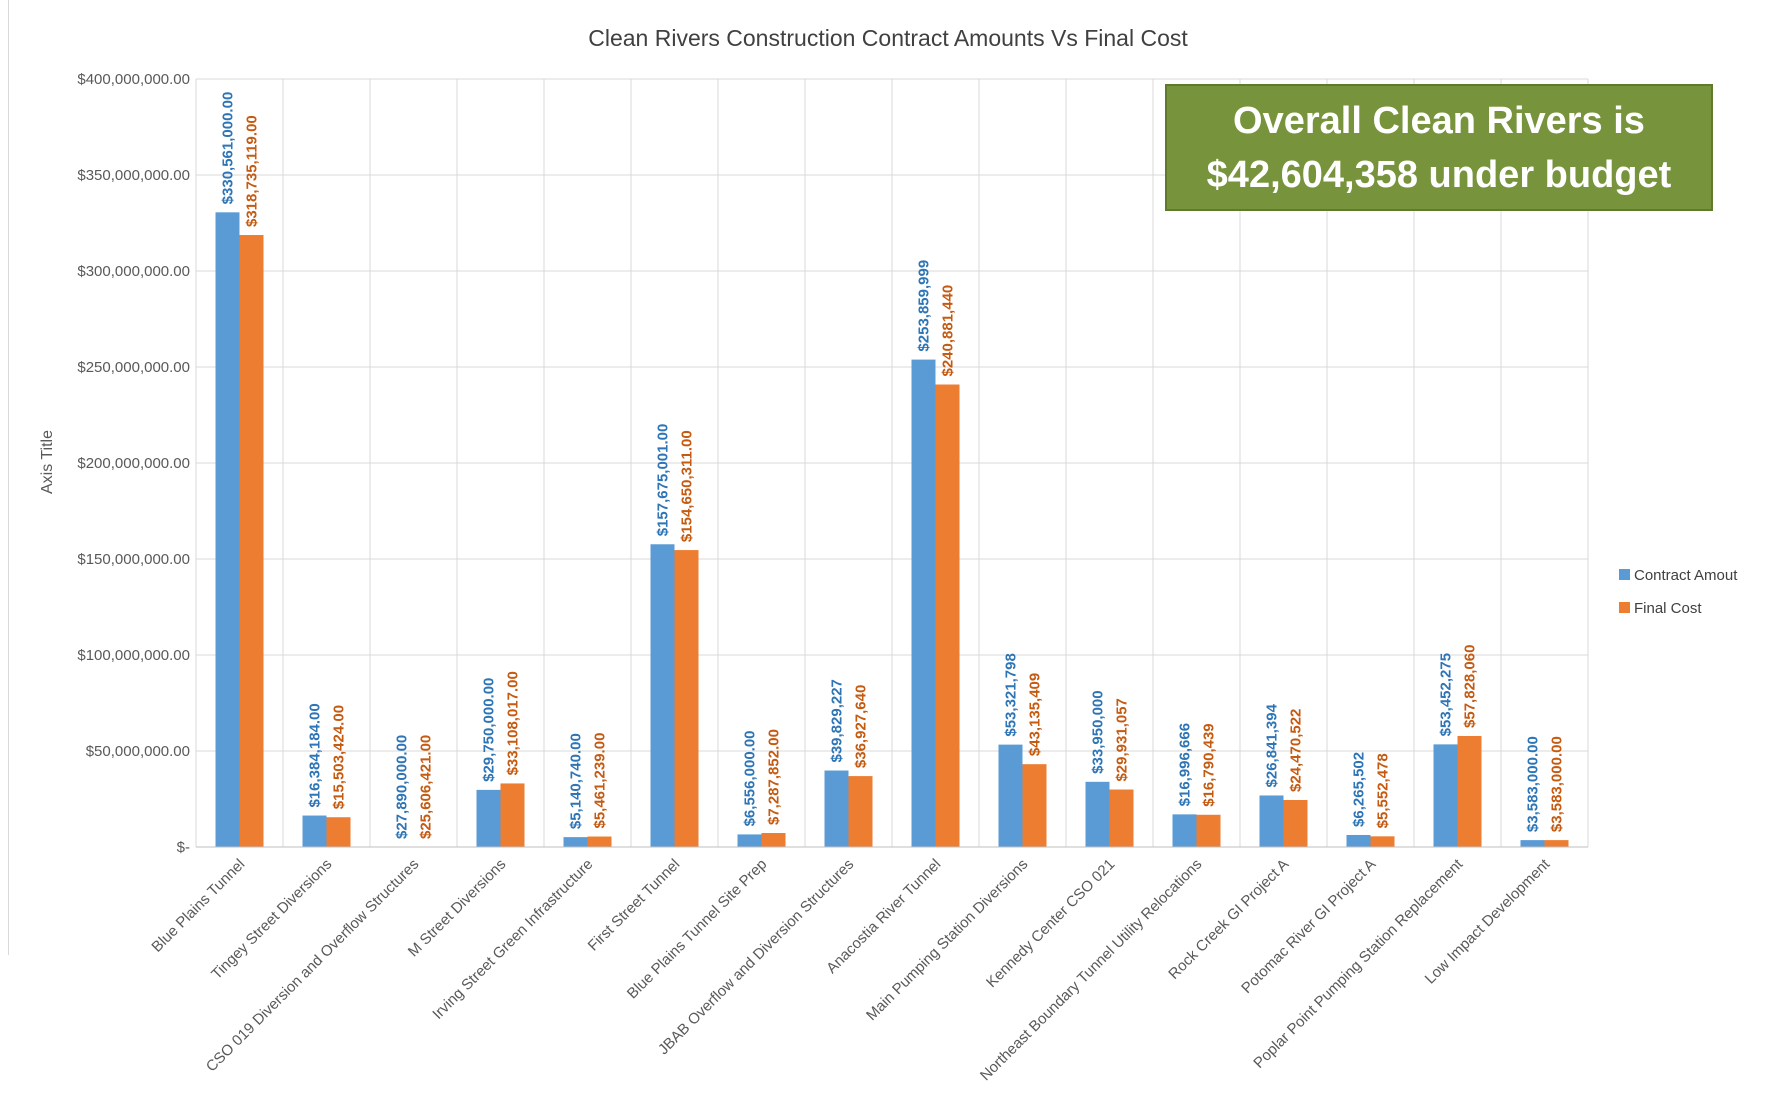 This screenshot has width=1767, height=1119. I want to click on data-label-contract: $16,384,184.00, so click(315, 755).